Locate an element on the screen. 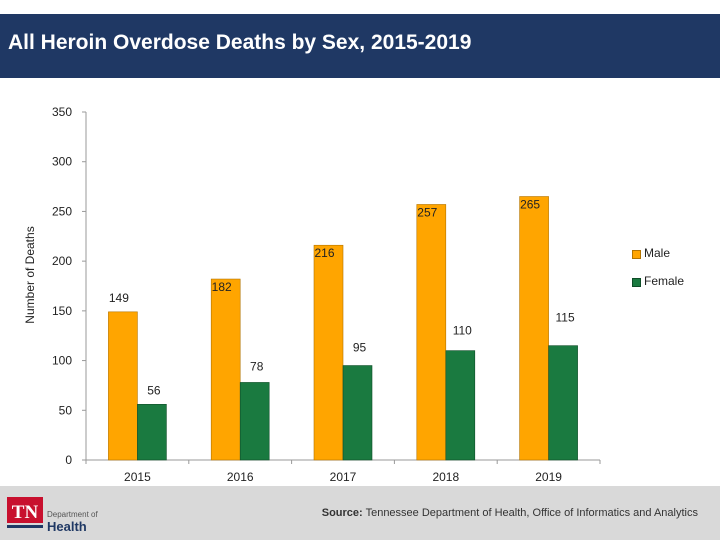 The height and width of the screenshot is (540, 720). logo-department-text: Department of is located at coordinates (72, 514).